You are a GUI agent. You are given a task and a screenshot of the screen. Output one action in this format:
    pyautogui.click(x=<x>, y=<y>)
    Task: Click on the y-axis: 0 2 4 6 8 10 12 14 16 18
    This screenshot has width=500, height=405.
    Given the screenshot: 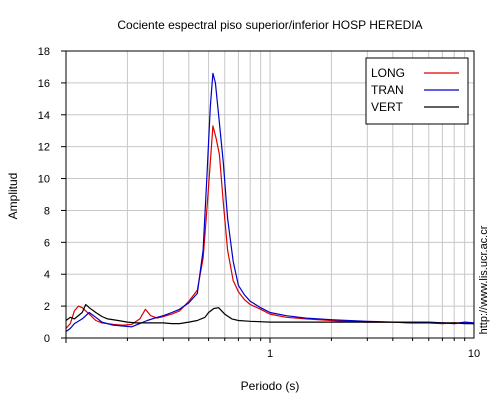 What is the action you would take?
    pyautogui.click(x=52, y=195)
    